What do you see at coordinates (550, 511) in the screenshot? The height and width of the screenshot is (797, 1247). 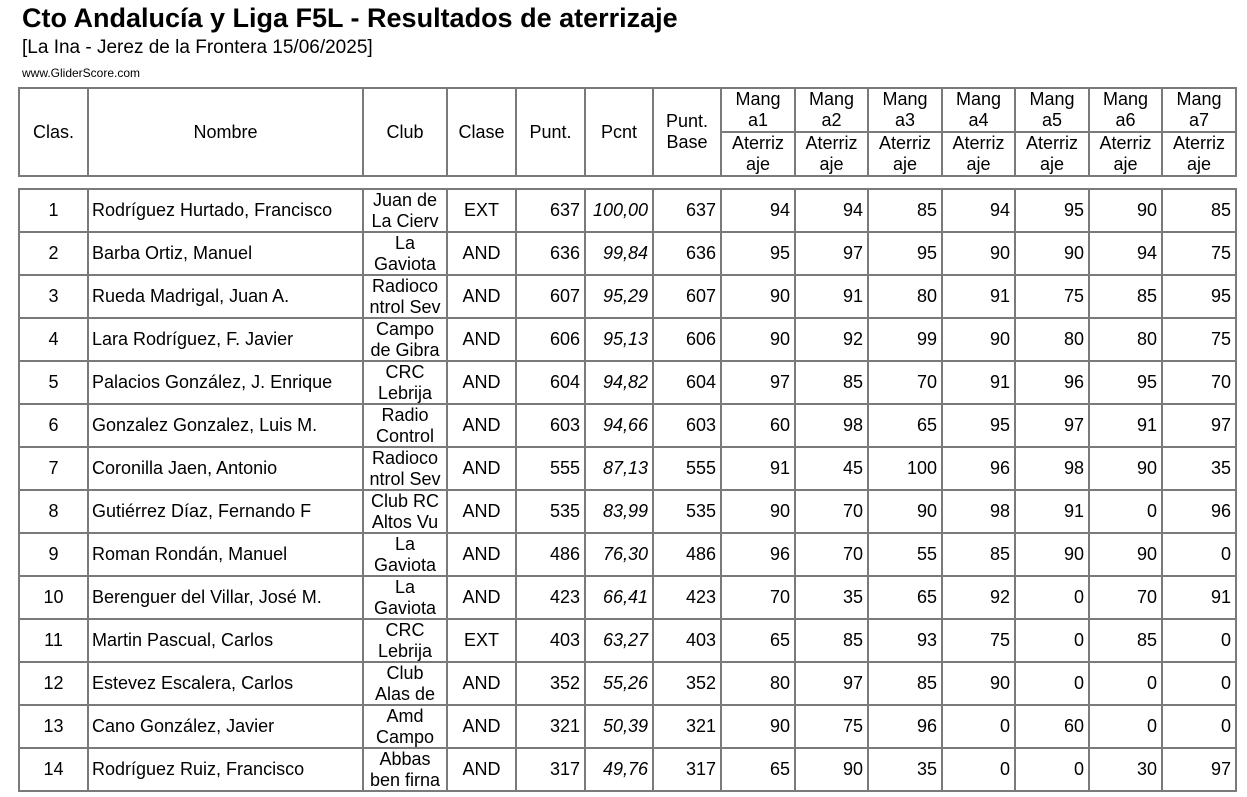 I see `cell-punt: 535` at bounding box center [550, 511].